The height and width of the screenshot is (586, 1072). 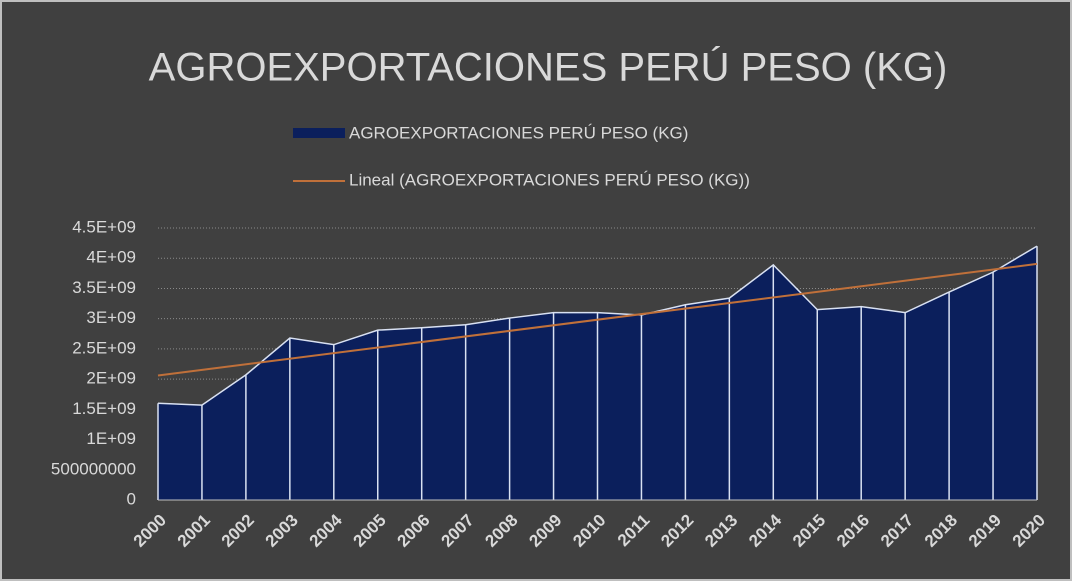 What do you see at coordinates (518, 132) in the screenshot?
I see `legend-label: AGROEXPORTACIONES PERÚ PESO (KG)` at bounding box center [518, 132].